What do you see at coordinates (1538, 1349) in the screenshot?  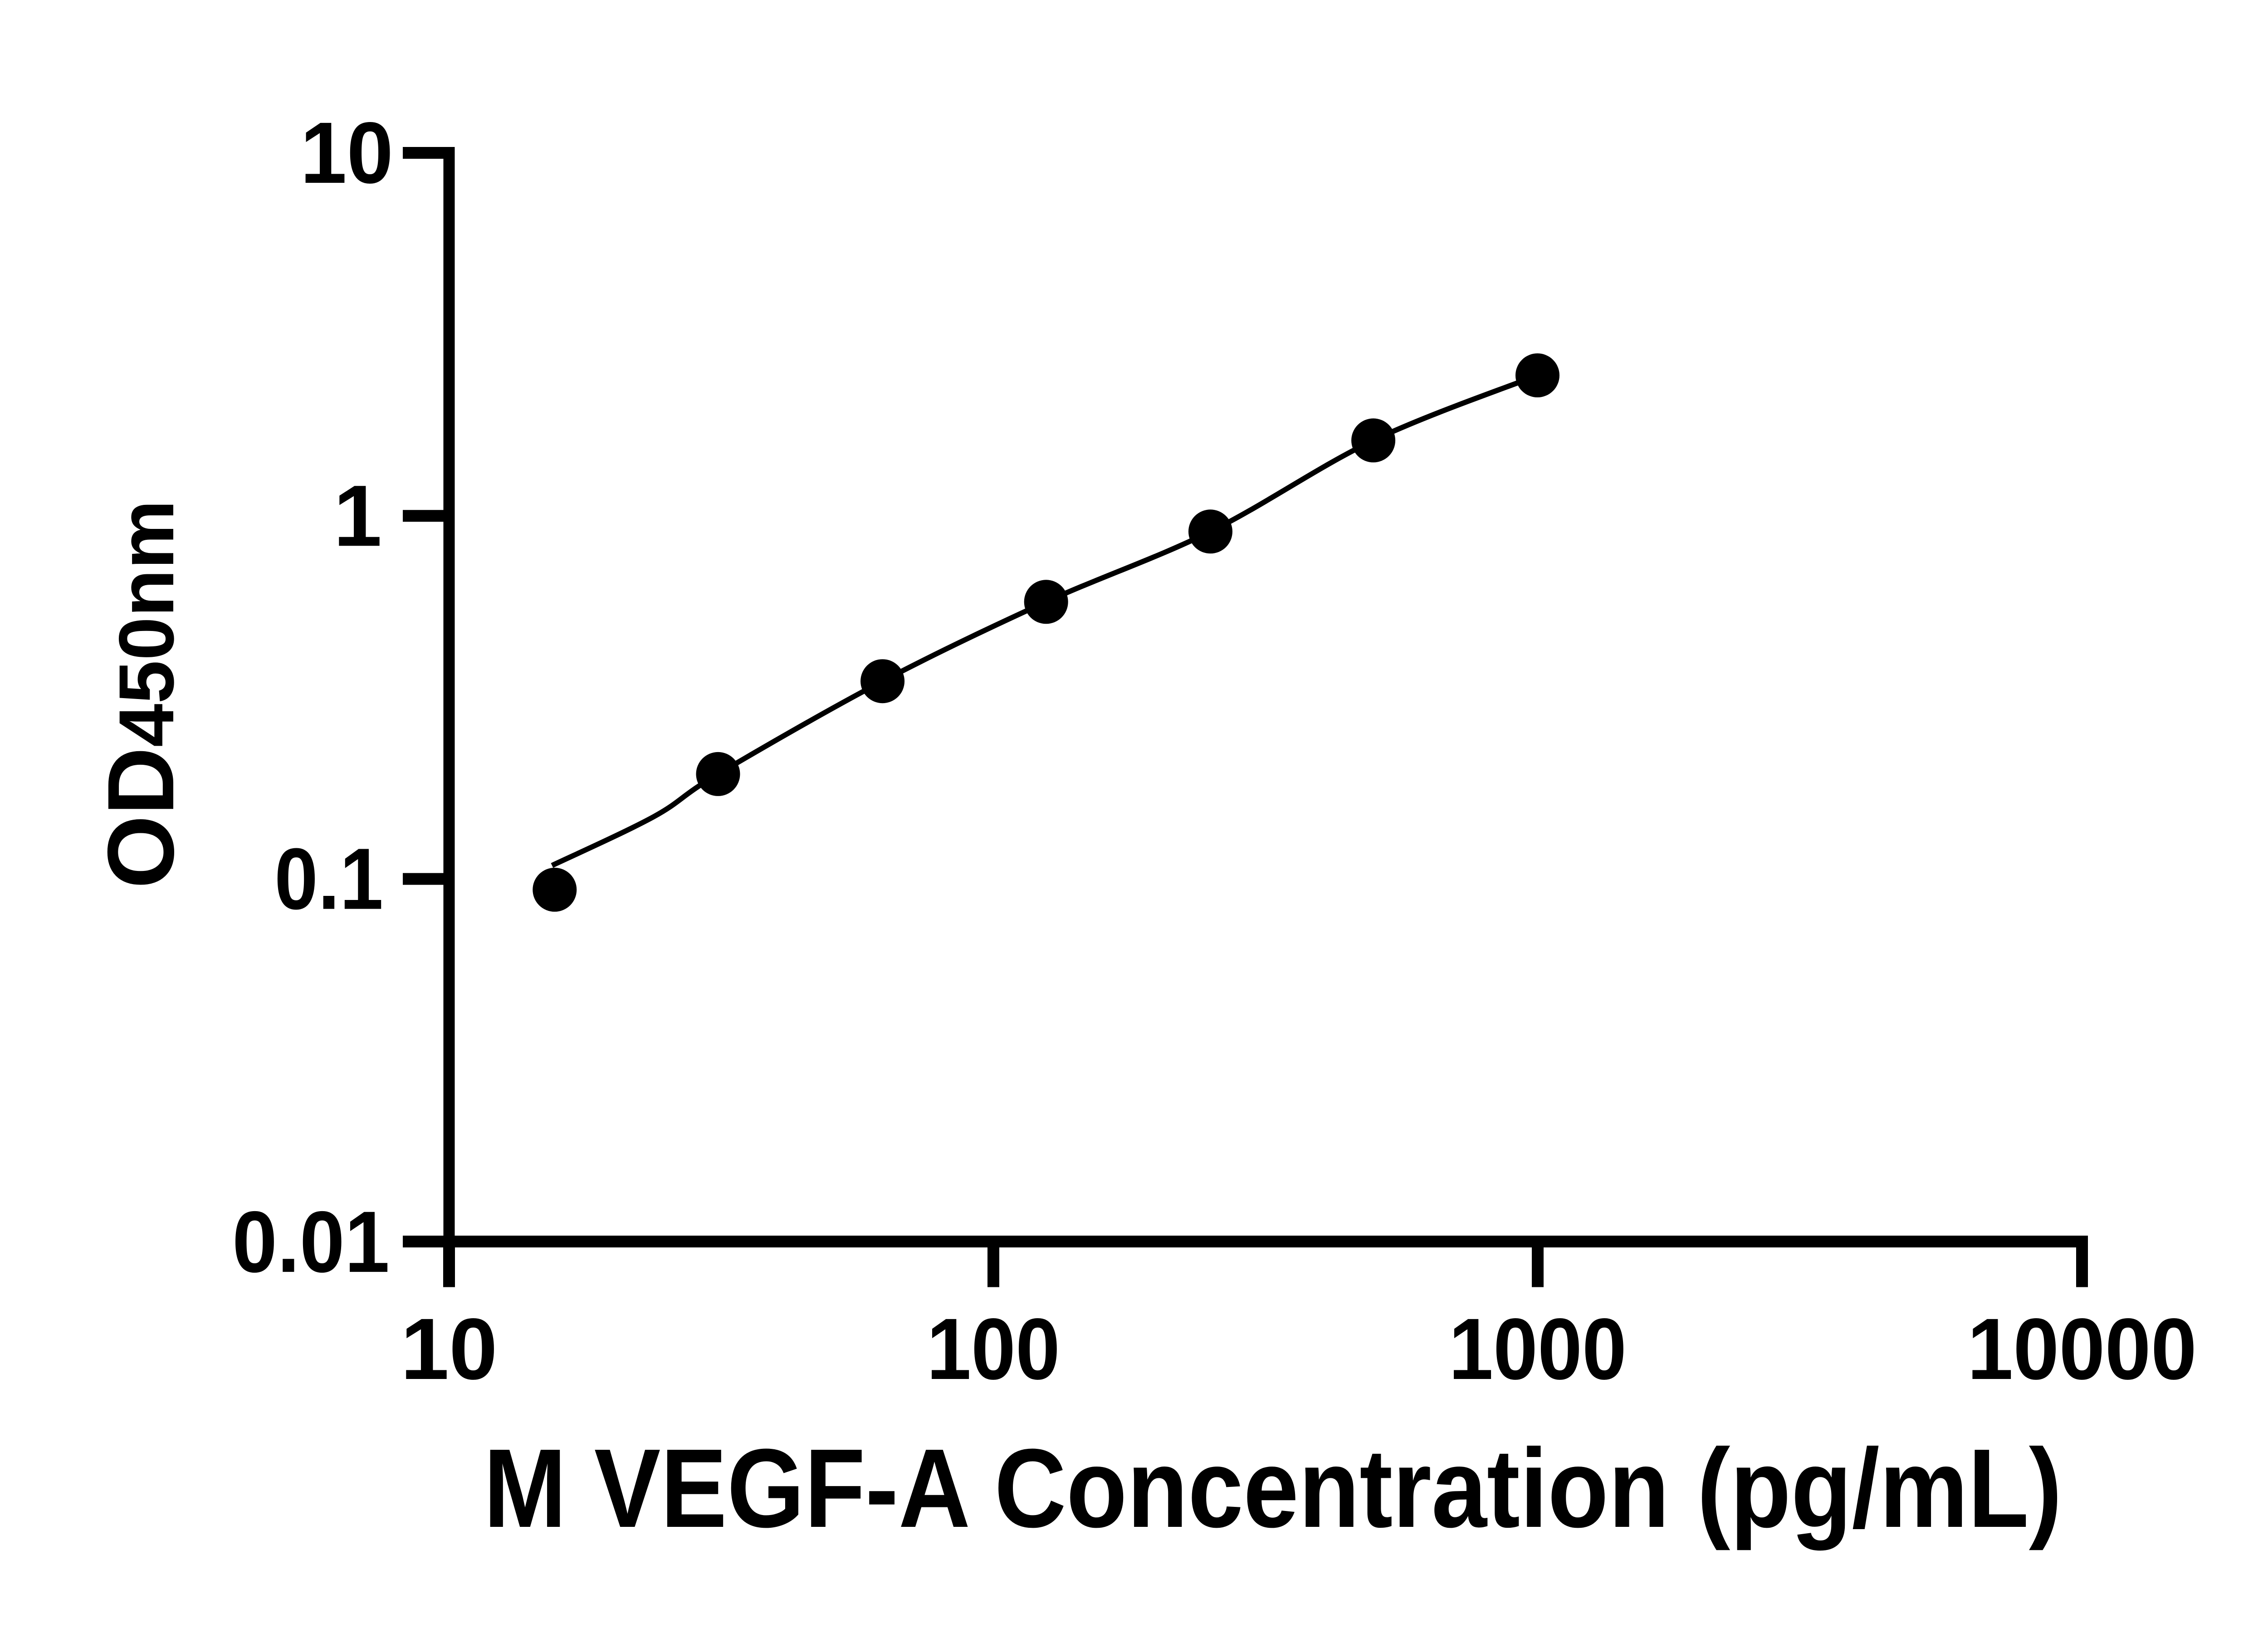 I see `svg-text: 1000` at bounding box center [1538, 1349].